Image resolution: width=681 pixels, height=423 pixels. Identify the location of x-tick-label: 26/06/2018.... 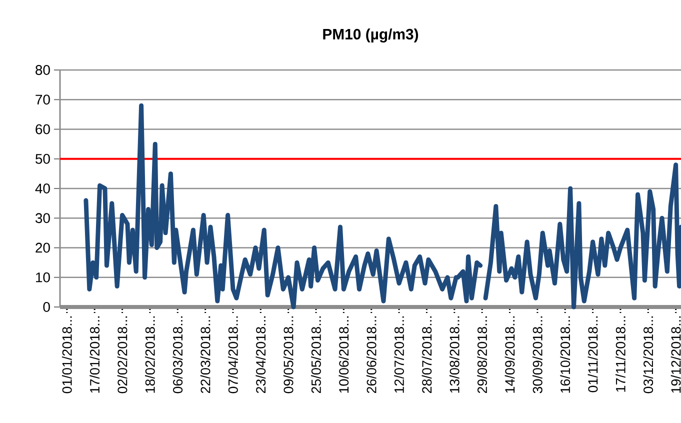
(371, 355).